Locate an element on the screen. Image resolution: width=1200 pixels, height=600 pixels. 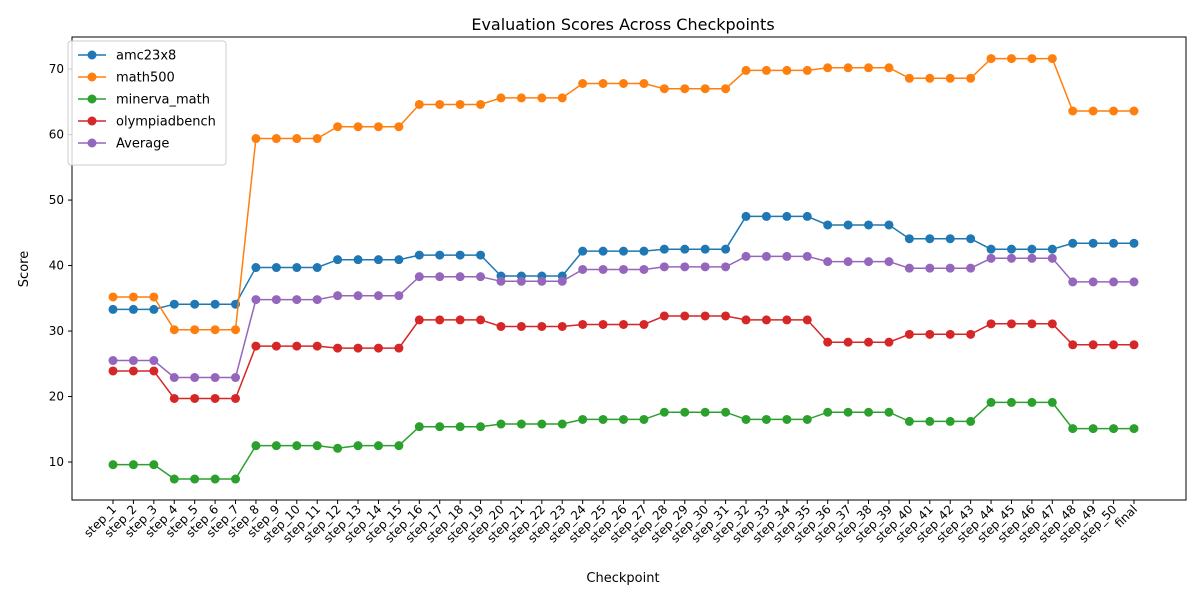
y-tick-label: 60 is located at coordinates (56, 135).